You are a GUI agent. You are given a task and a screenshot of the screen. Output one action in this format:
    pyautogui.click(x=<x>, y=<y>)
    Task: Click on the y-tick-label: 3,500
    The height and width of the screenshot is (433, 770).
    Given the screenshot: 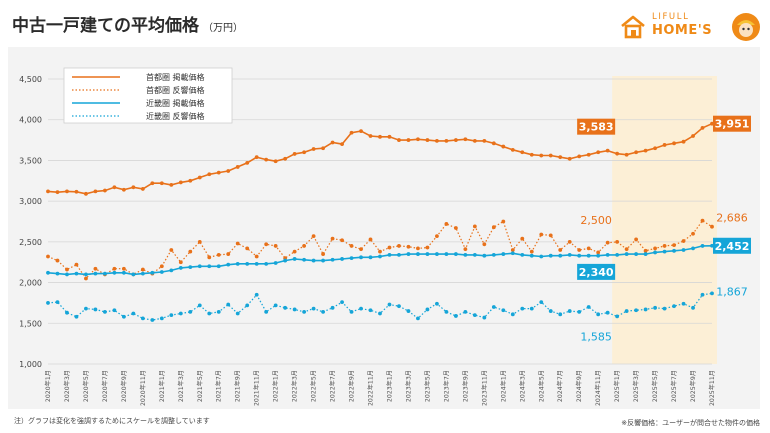 What is the action you would take?
    pyautogui.click(x=30, y=160)
    